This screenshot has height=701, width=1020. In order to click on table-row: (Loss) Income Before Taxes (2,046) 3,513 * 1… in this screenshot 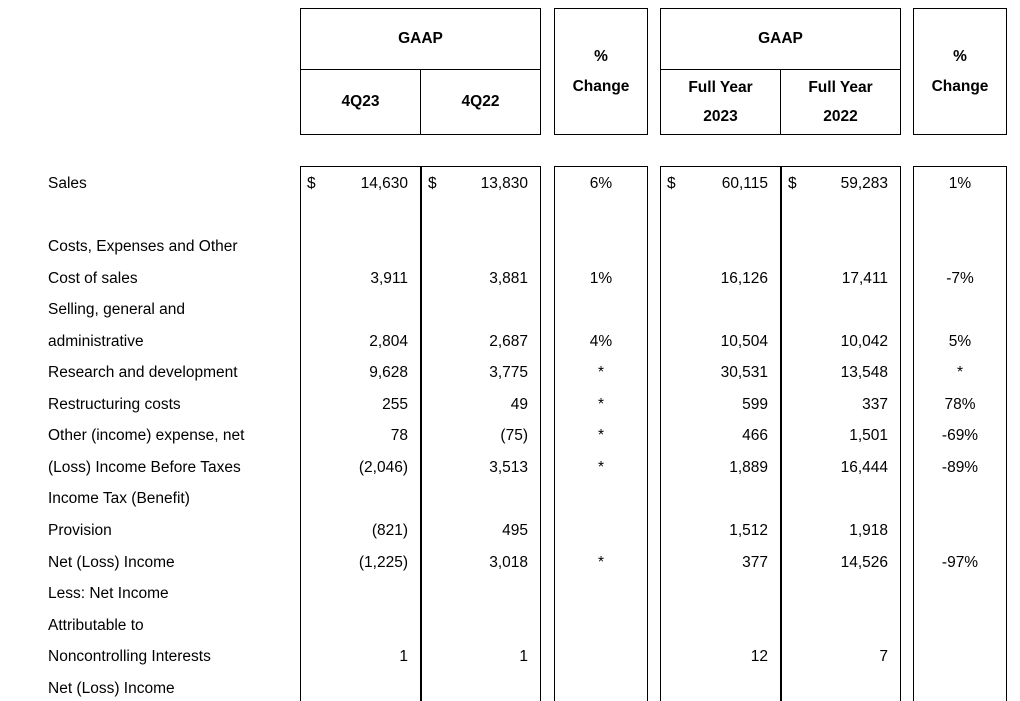, I will do `click(510, 468)`.